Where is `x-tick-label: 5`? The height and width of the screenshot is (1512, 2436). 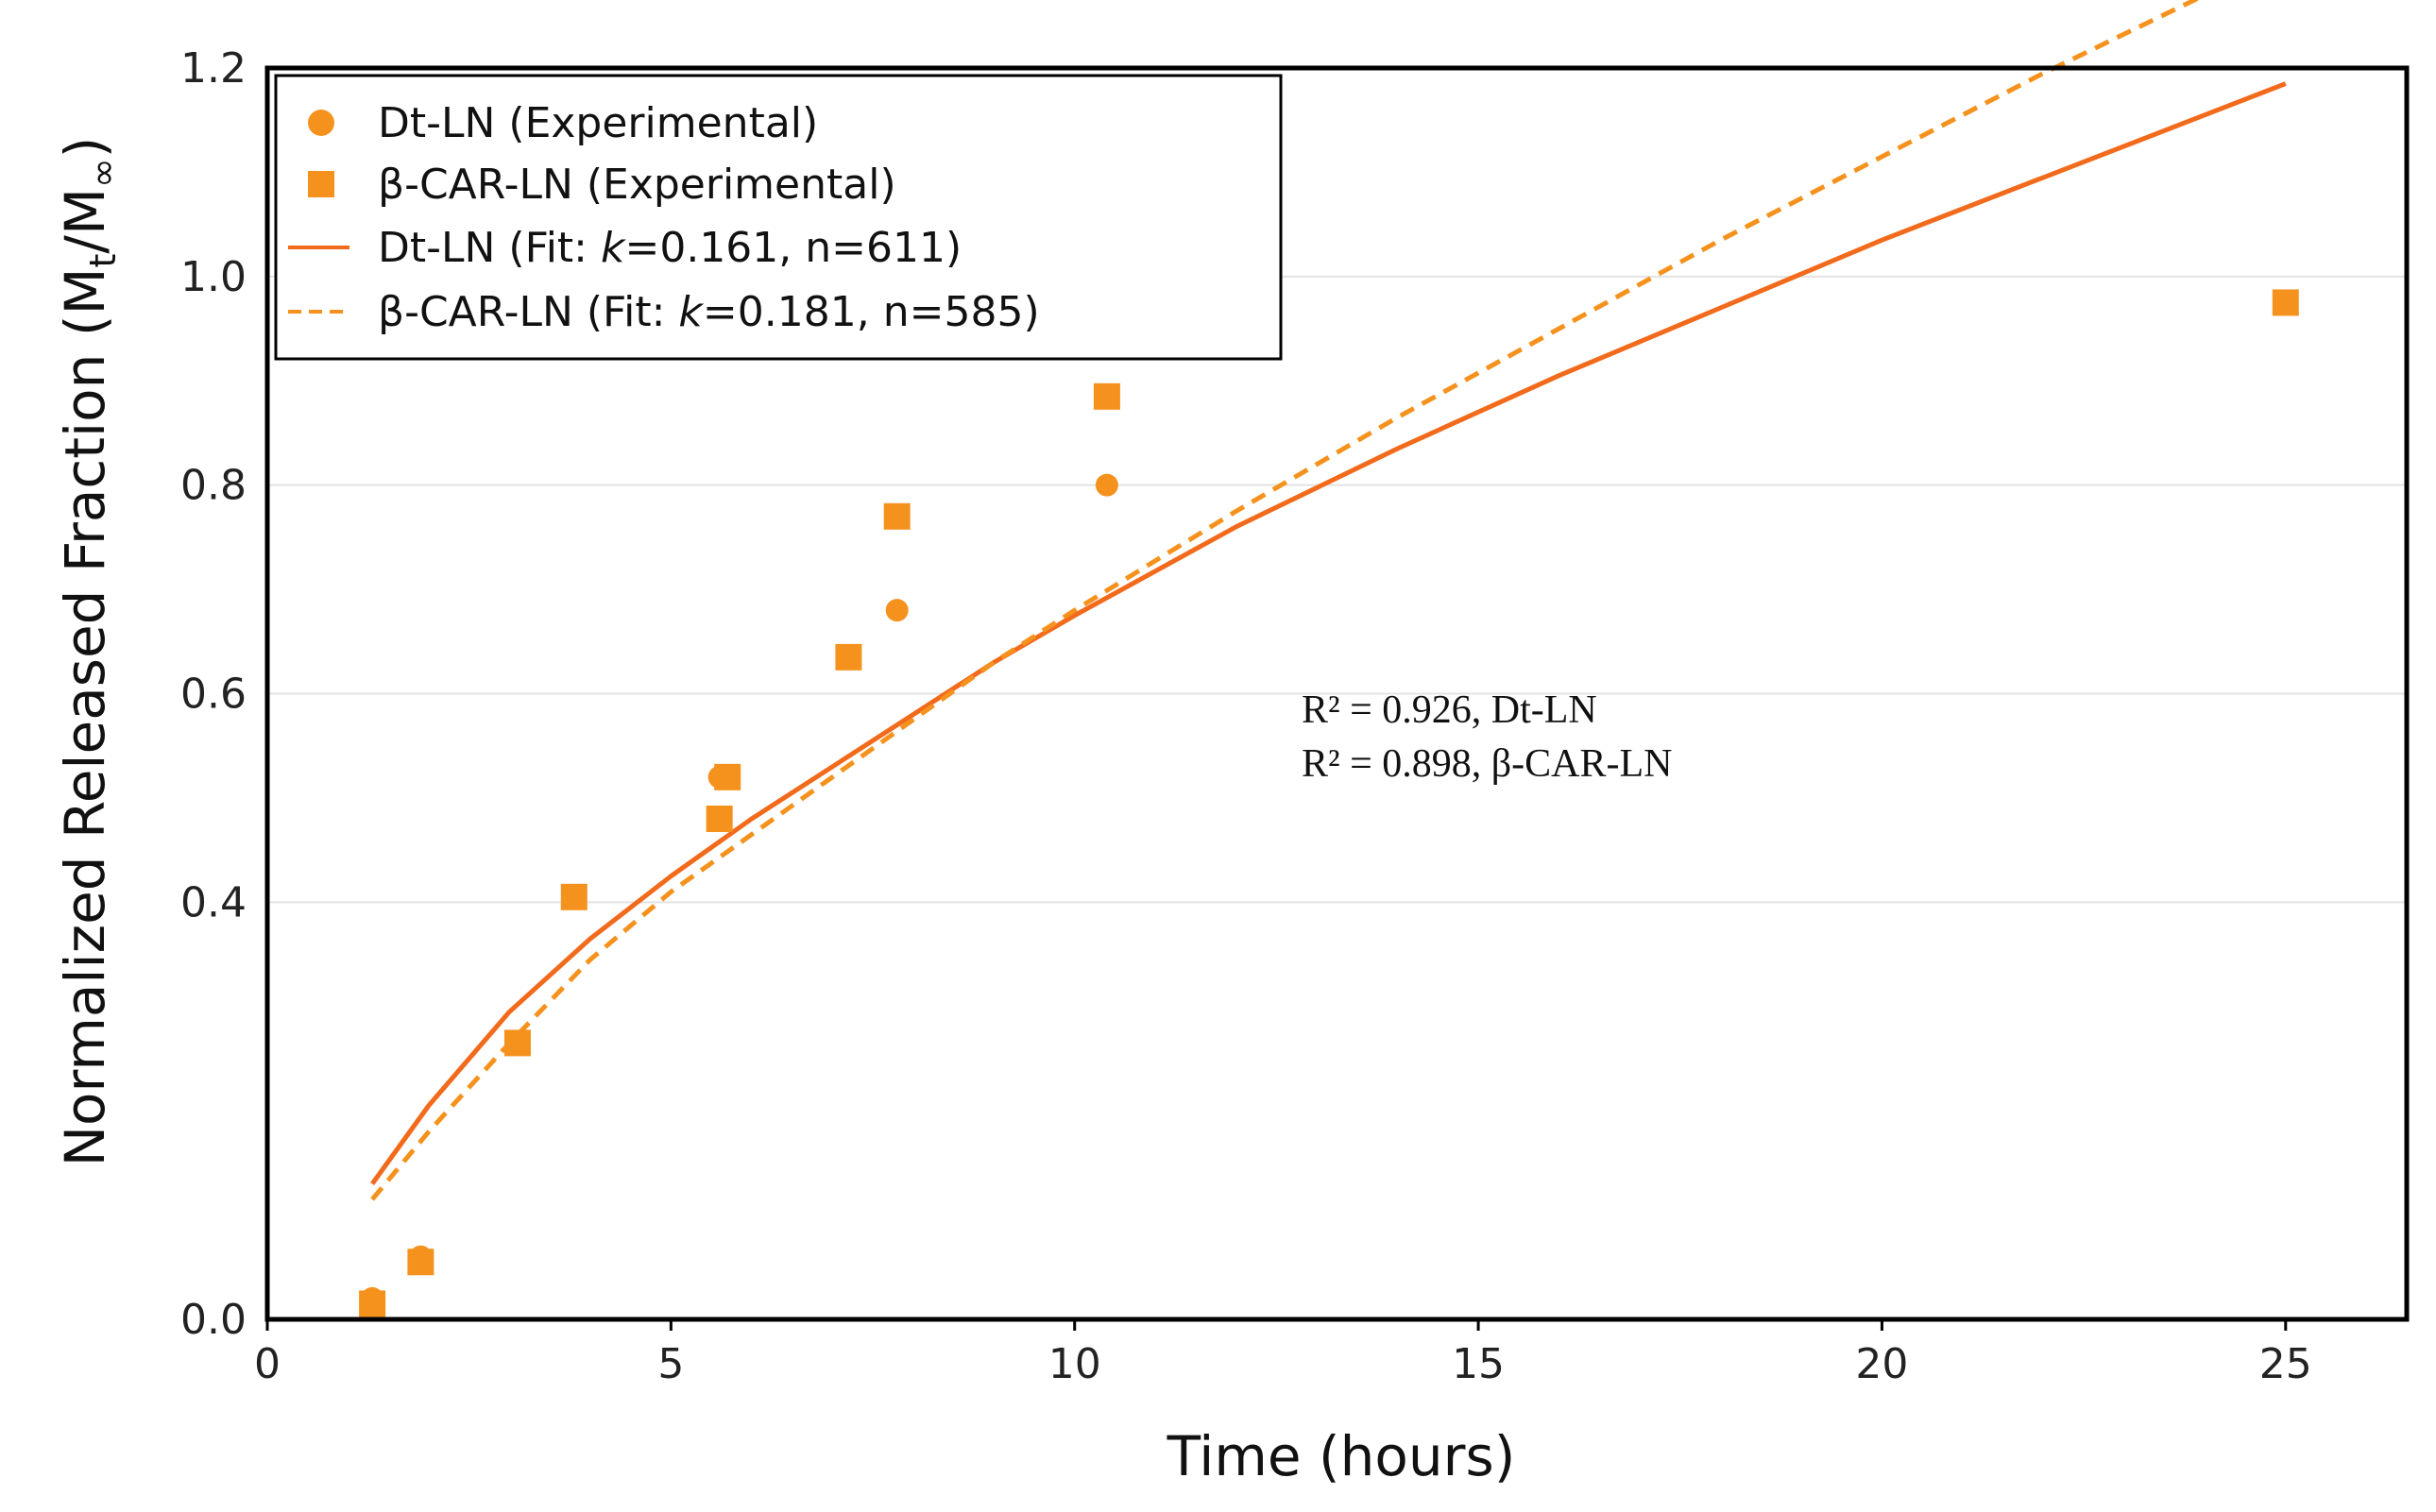
x-tick-label: 5 is located at coordinates (671, 1364).